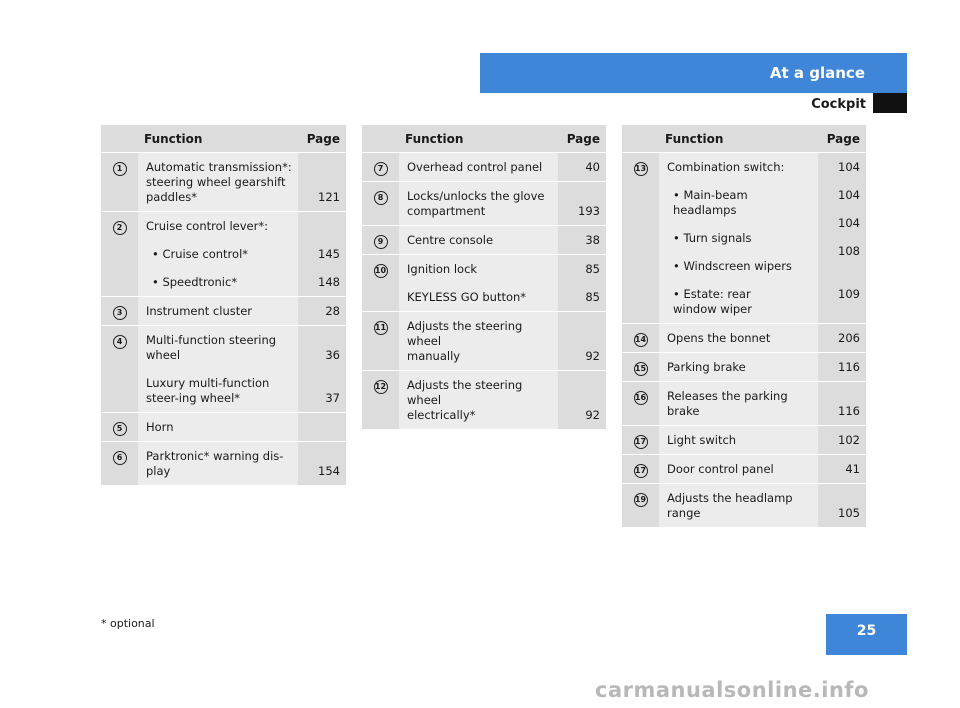 Image resolution: width=960 pixels, height=708 pixels. What do you see at coordinates (842, 469) in the screenshot?
I see `page-ref: 41` at bounding box center [842, 469].